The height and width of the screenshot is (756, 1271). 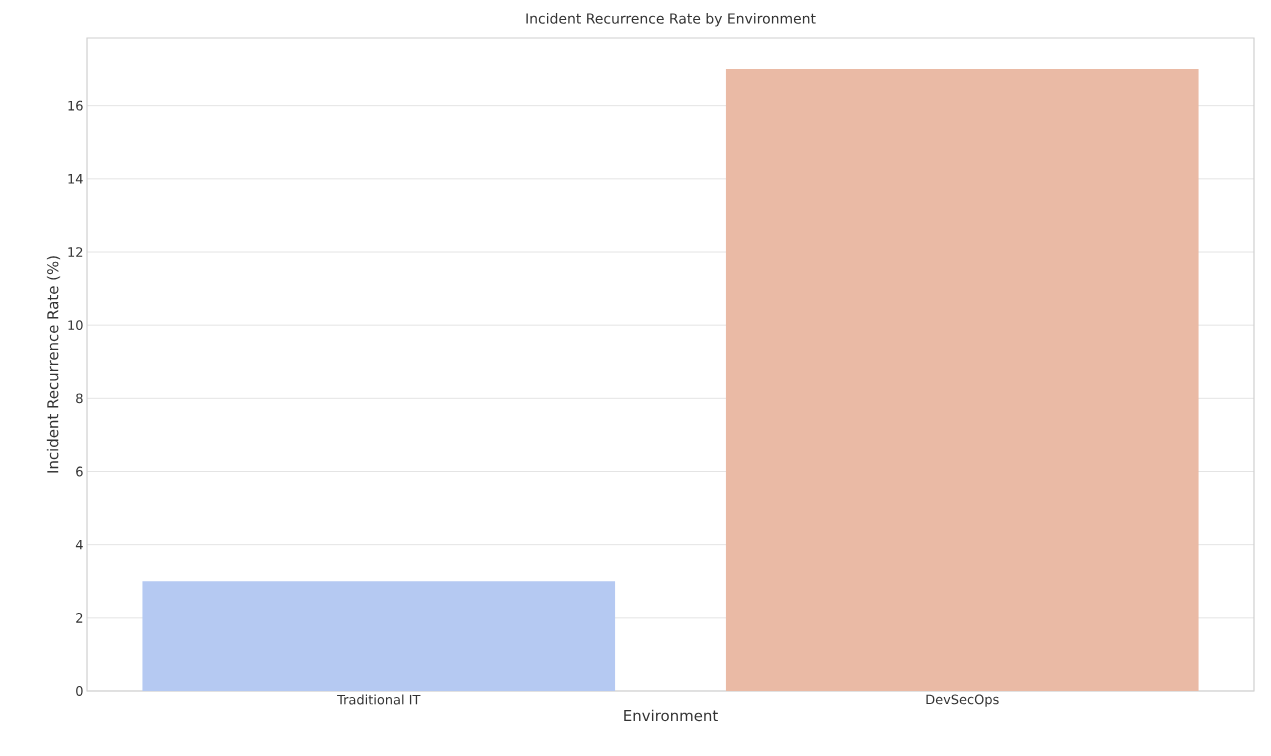 I want to click on y-tick-label: 6, so click(x=79, y=471).